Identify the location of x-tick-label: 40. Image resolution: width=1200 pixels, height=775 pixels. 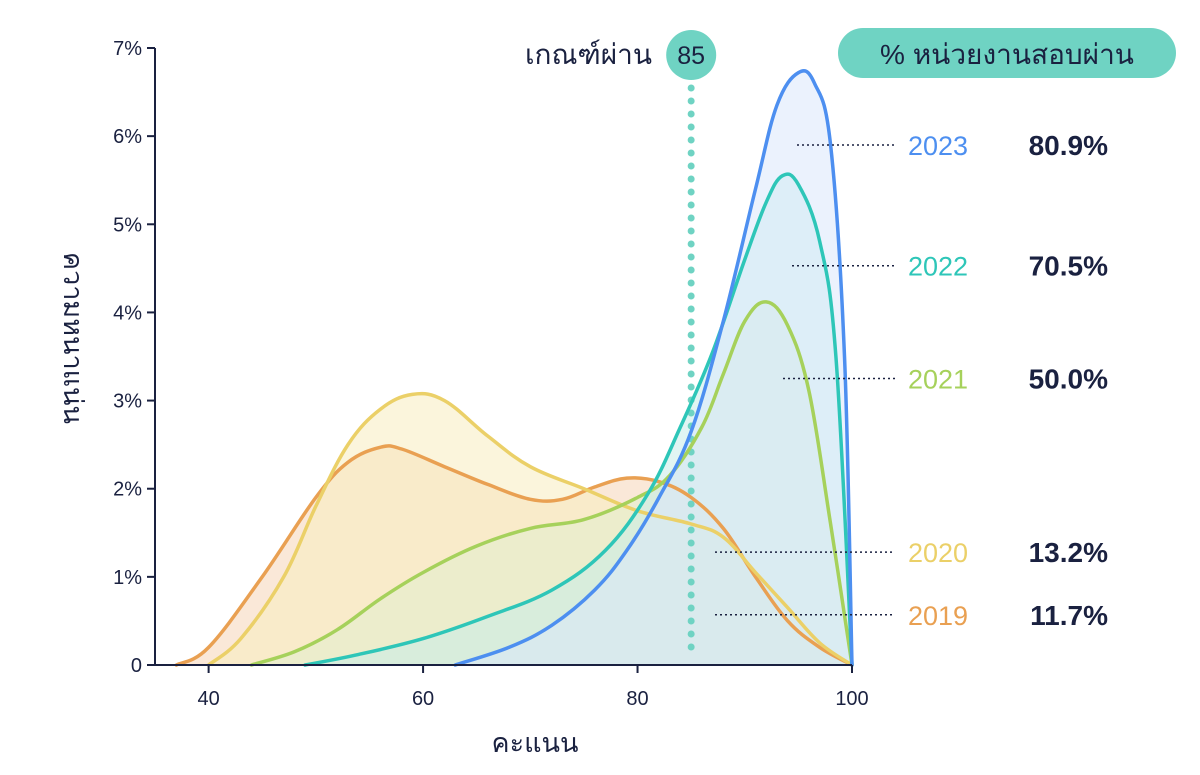
(208, 699).